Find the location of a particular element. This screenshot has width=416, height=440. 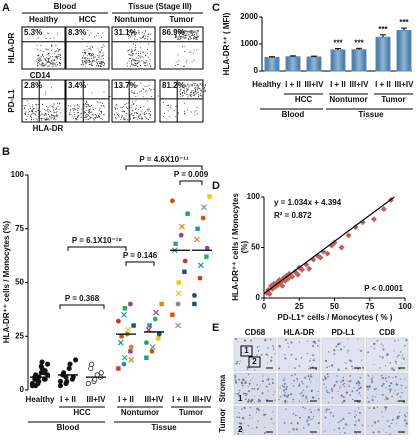

gate-percent: 13.7% is located at coordinates (125, 85).